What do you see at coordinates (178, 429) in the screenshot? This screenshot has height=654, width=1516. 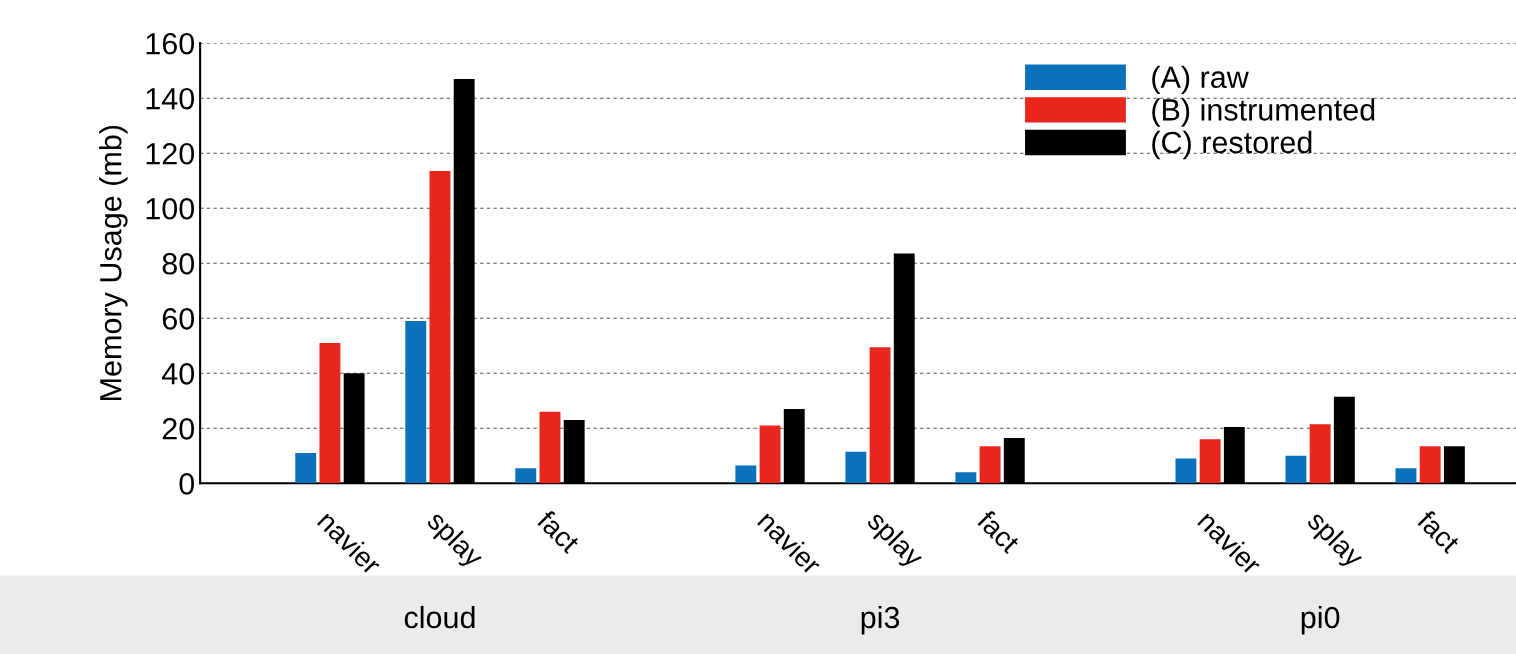 I see `y-tick-label: 20` at bounding box center [178, 429].